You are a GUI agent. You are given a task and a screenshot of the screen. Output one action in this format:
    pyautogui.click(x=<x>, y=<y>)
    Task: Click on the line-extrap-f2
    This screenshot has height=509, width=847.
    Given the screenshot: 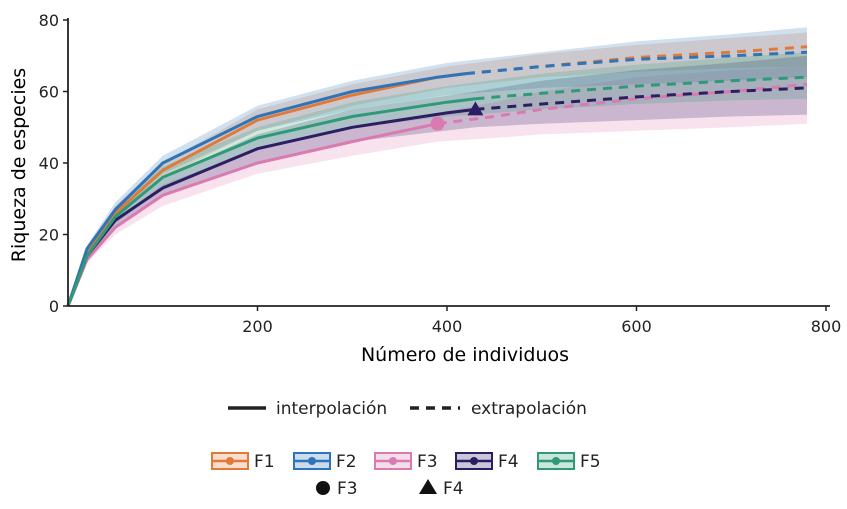 What is the action you would take?
    pyautogui.click(x=636, y=63)
    